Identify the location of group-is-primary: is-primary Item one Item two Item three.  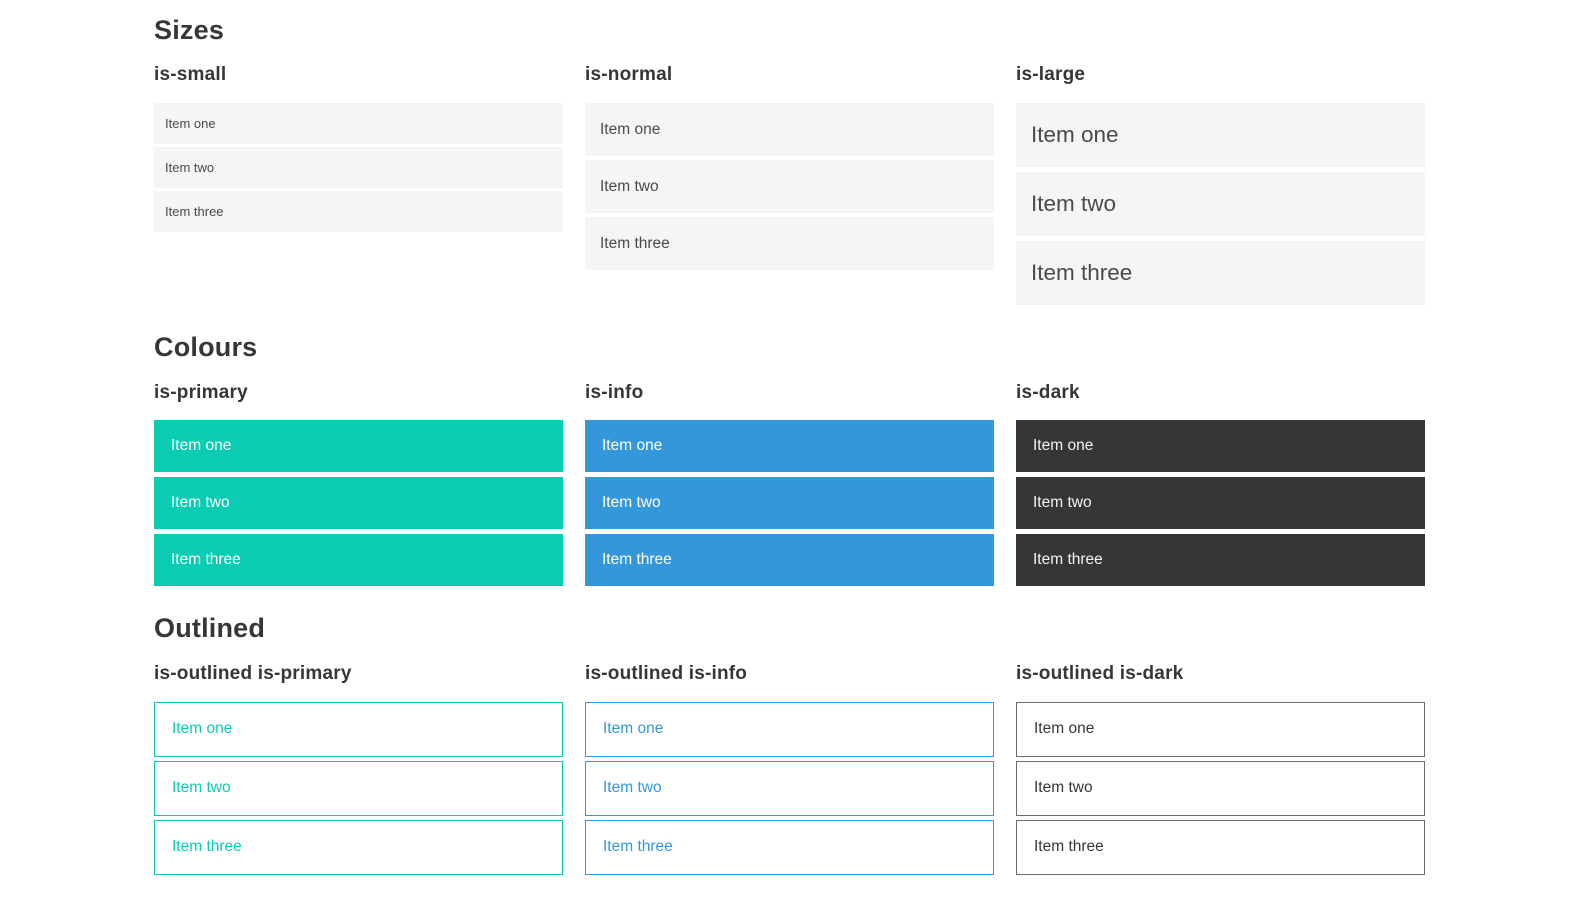
(358, 484).